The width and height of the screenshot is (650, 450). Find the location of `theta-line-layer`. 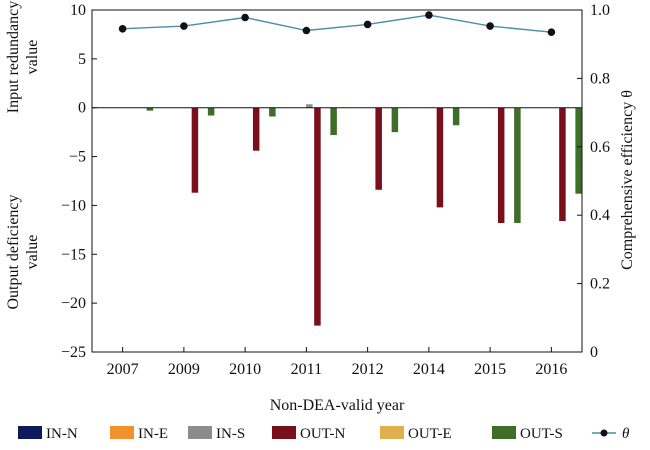

theta-line-layer is located at coordinates (337, 23).